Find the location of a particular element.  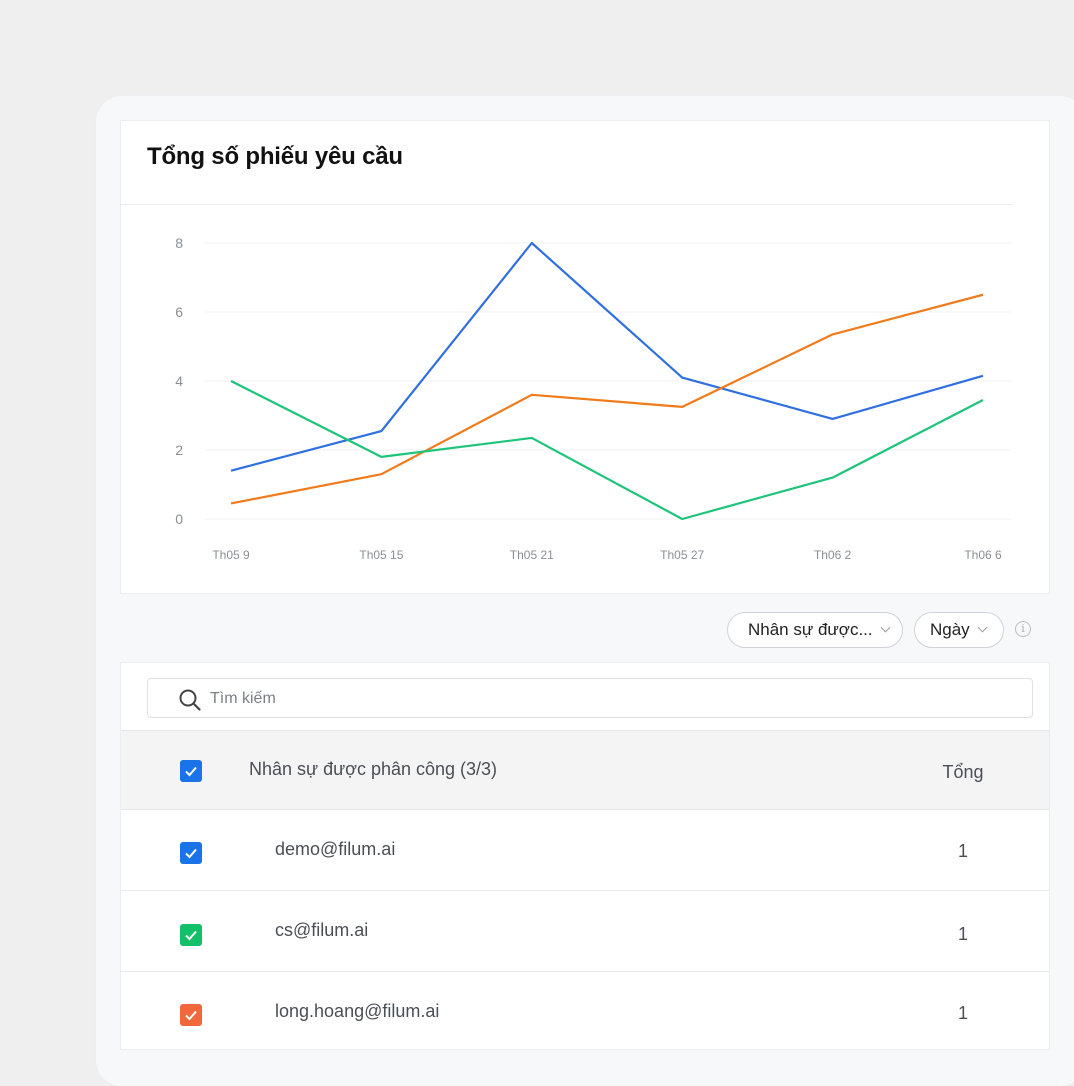

x-tick-label: Th06 2 is located at coordinates (833, 555).